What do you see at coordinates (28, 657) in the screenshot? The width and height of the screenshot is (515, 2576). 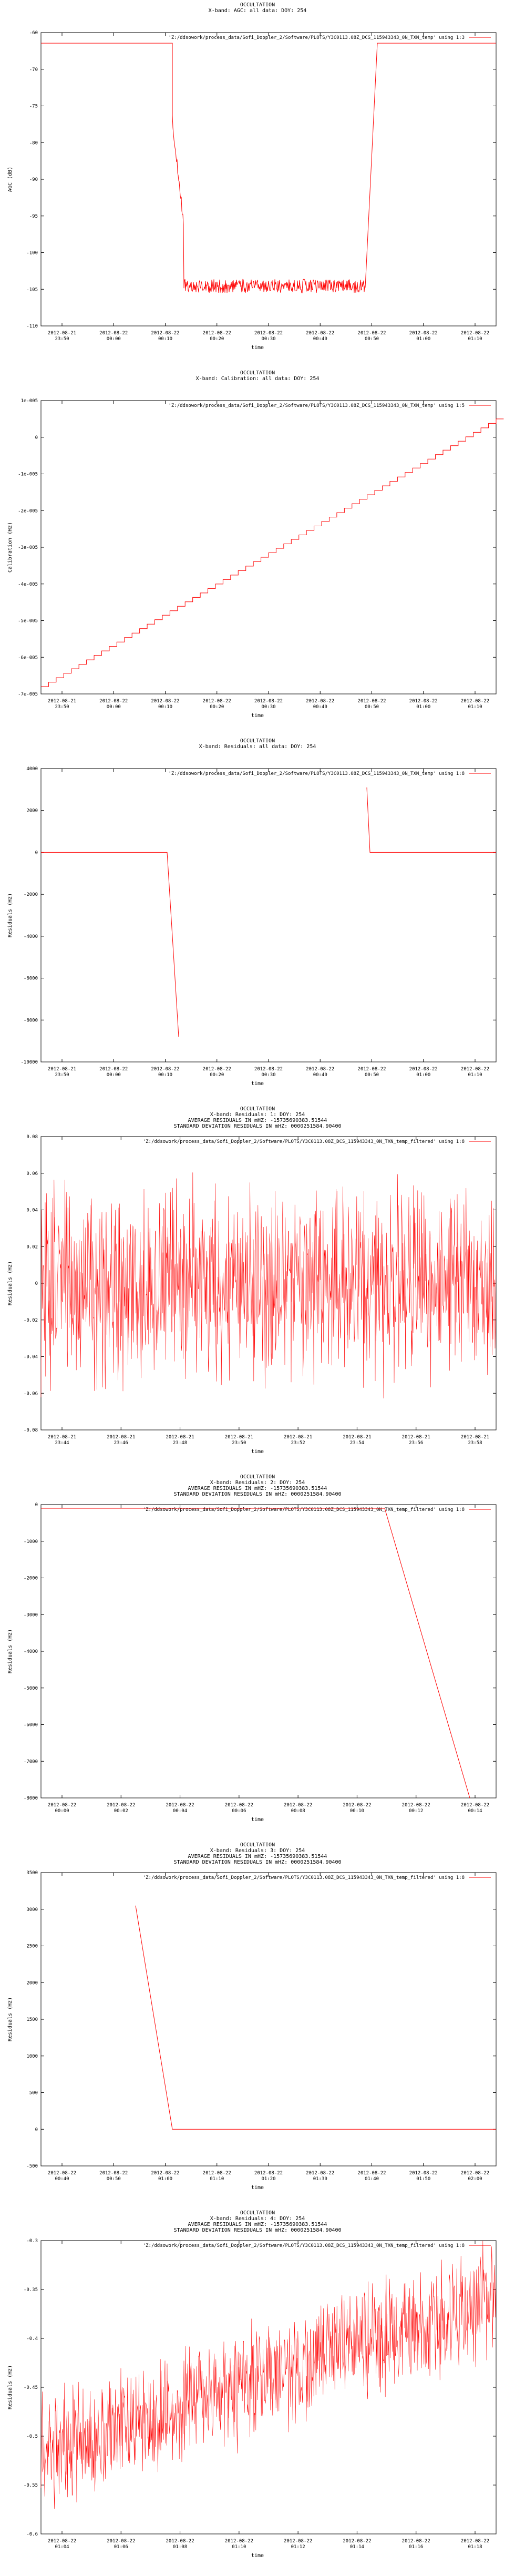 I see `y-tick-label: -6e-005` at bounding box center [28, 657].